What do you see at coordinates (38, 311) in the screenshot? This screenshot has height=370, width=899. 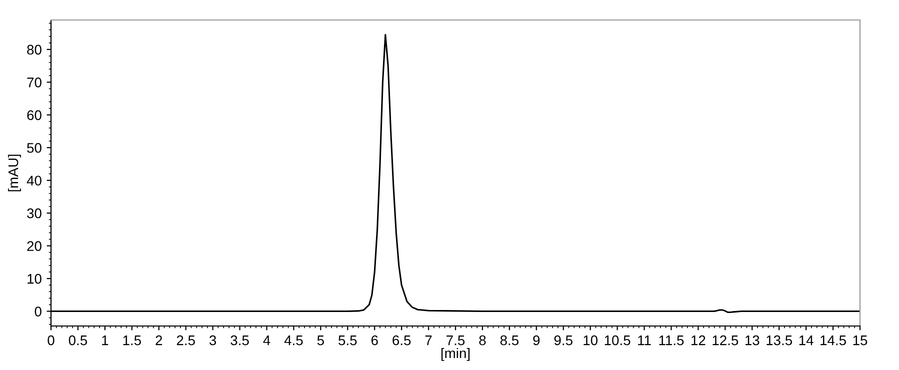 I see `y-tick-label: 0` at bounding box center [38, 311].